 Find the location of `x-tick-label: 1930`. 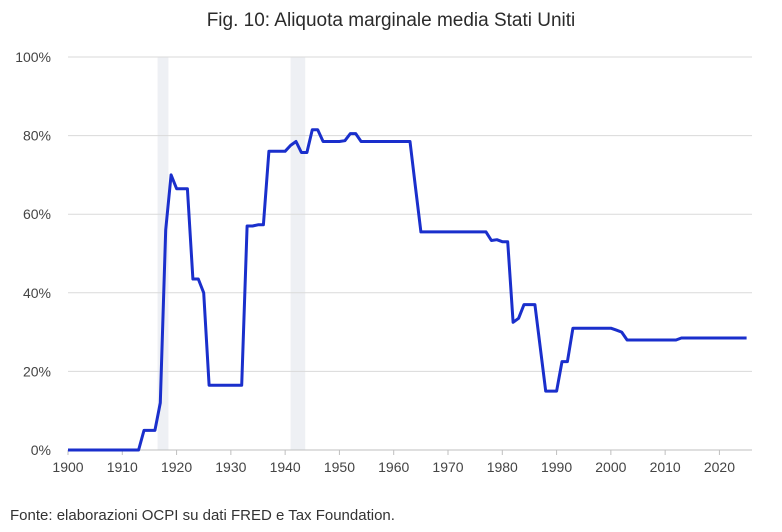

x-tick-label: 1930 is located at coordinates (230, 467).